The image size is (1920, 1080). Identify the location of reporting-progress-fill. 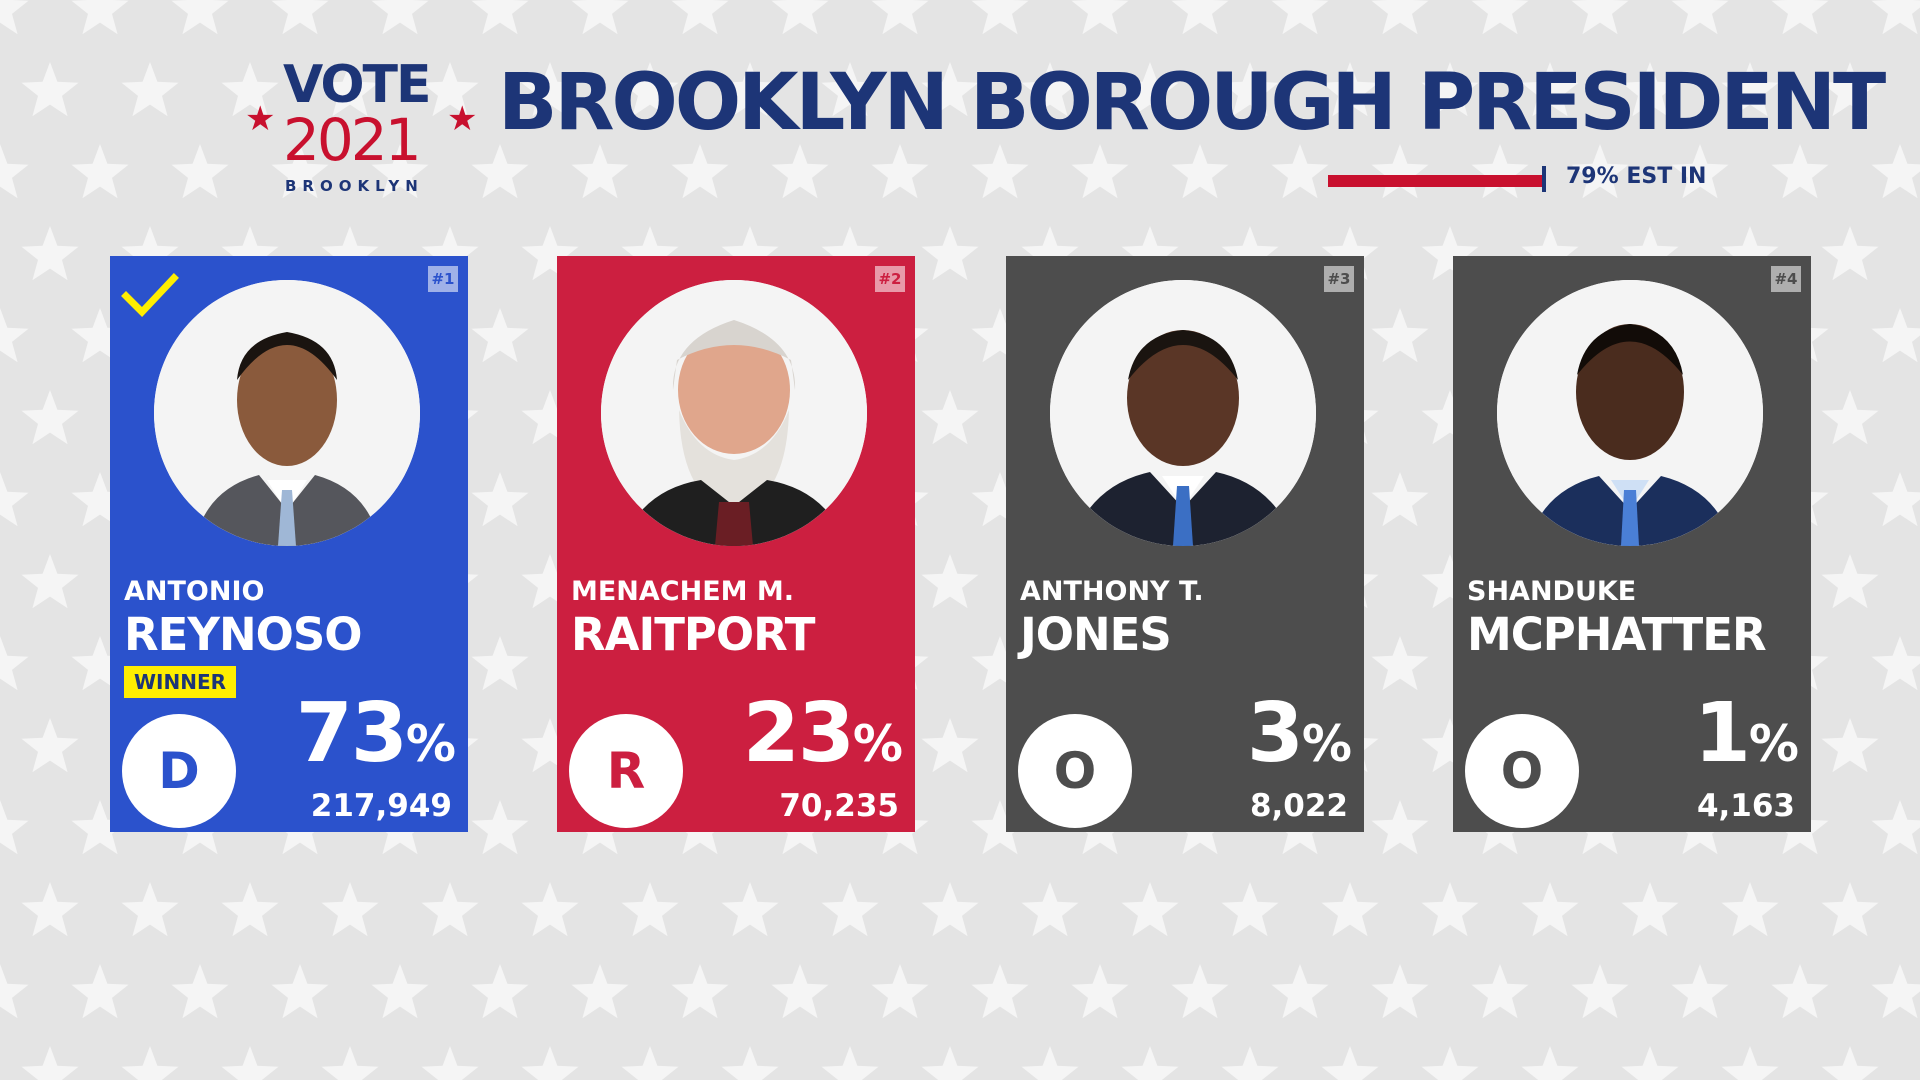
(1436, 181).